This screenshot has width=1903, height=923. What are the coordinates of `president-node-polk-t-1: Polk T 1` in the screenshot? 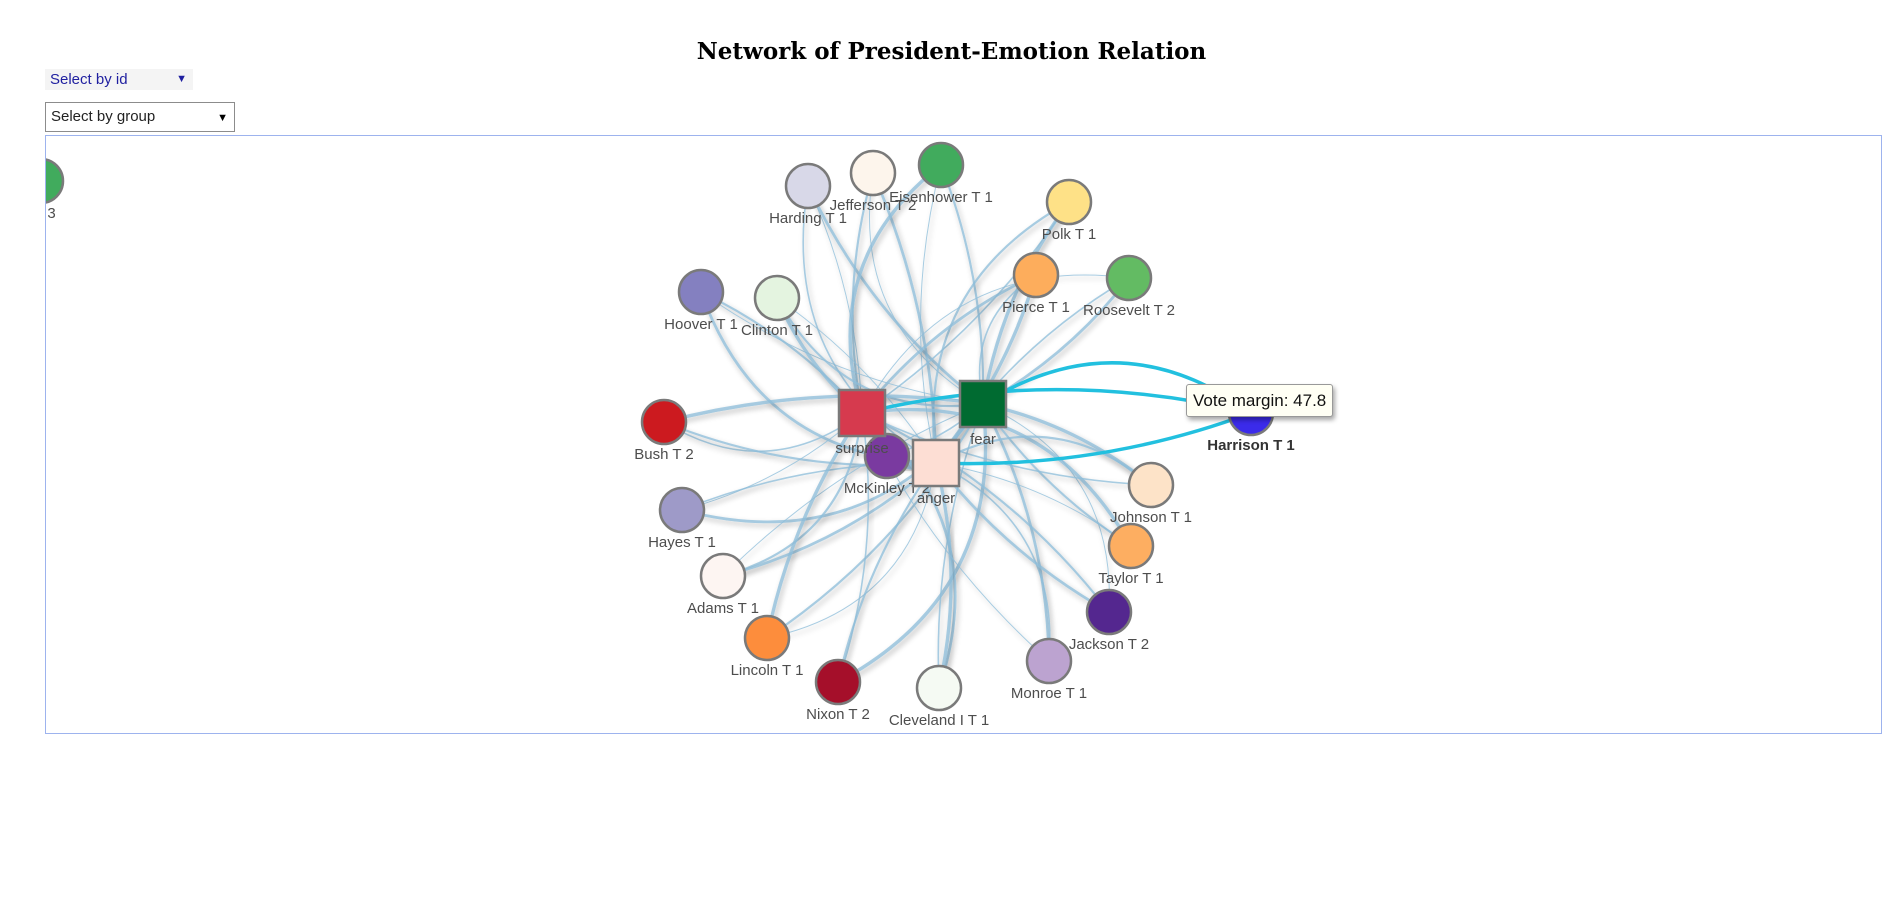 It's located at (1069, 211).